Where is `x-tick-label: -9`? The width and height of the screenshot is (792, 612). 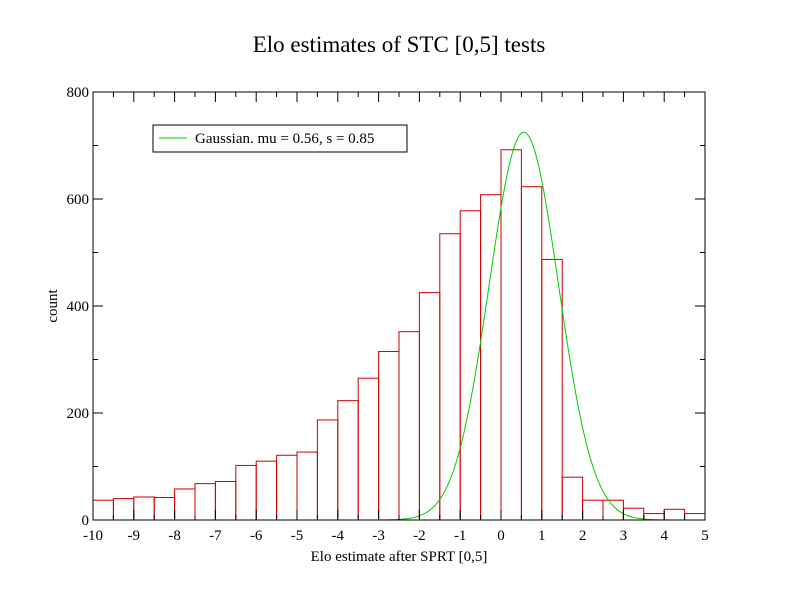 x-tick-label: -9 is located at coordinates (134, 536).